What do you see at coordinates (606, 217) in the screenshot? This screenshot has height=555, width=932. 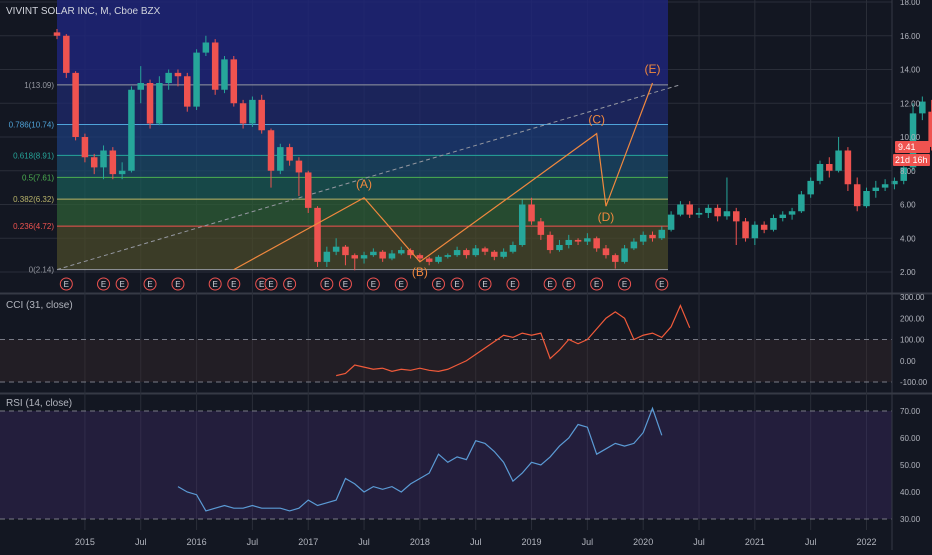 I see `wave-label: (D)` at bounding box center [606, 217].